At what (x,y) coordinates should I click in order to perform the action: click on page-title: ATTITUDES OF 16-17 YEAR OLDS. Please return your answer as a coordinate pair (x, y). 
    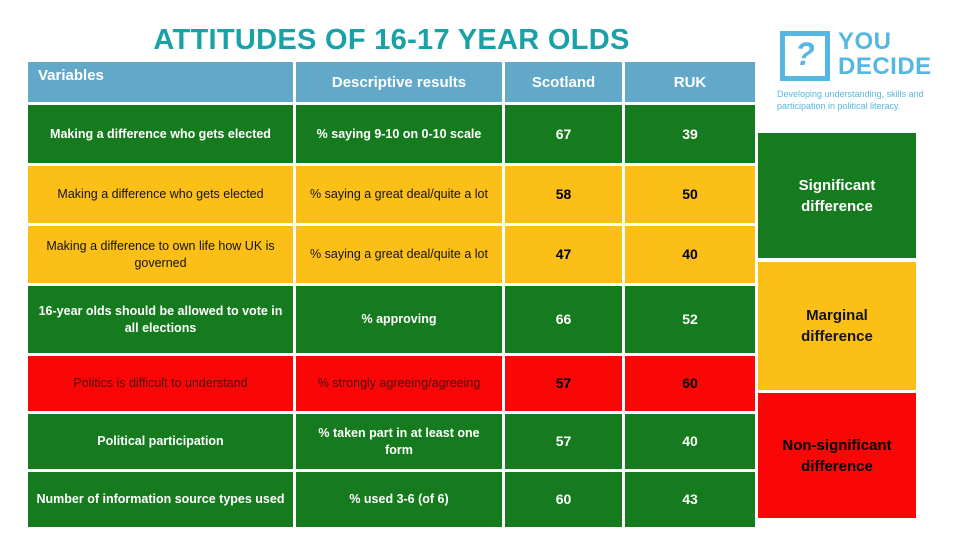
    Looking at the image, I should click on (391, 40).